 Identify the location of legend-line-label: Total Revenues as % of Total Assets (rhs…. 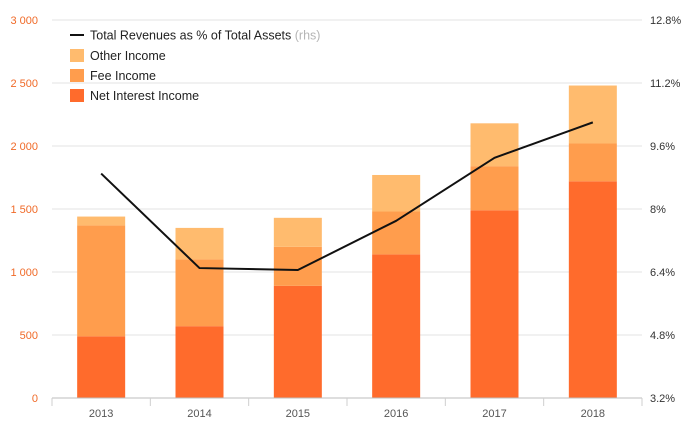
(205, 36).